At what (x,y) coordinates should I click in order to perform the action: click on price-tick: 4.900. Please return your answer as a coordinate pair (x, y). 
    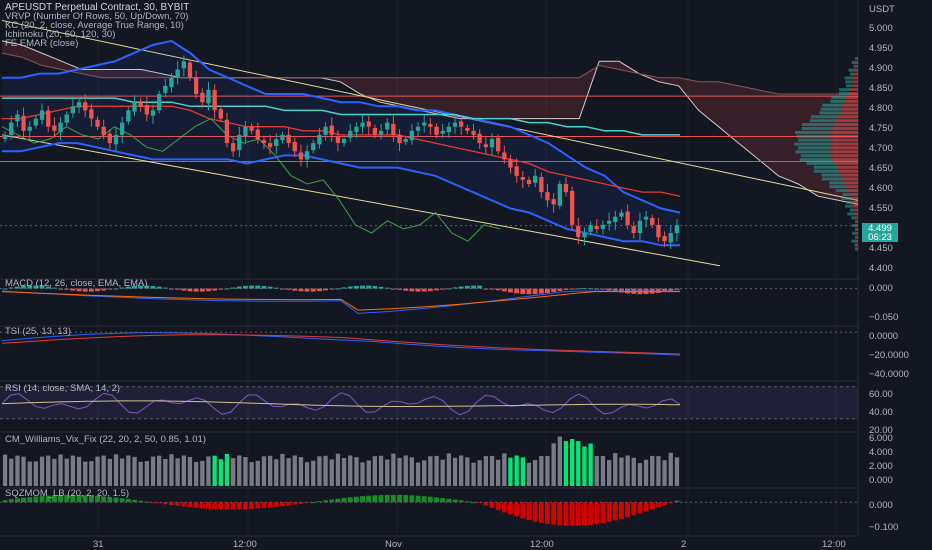
    Looking at the image, I should click on (881, 68).